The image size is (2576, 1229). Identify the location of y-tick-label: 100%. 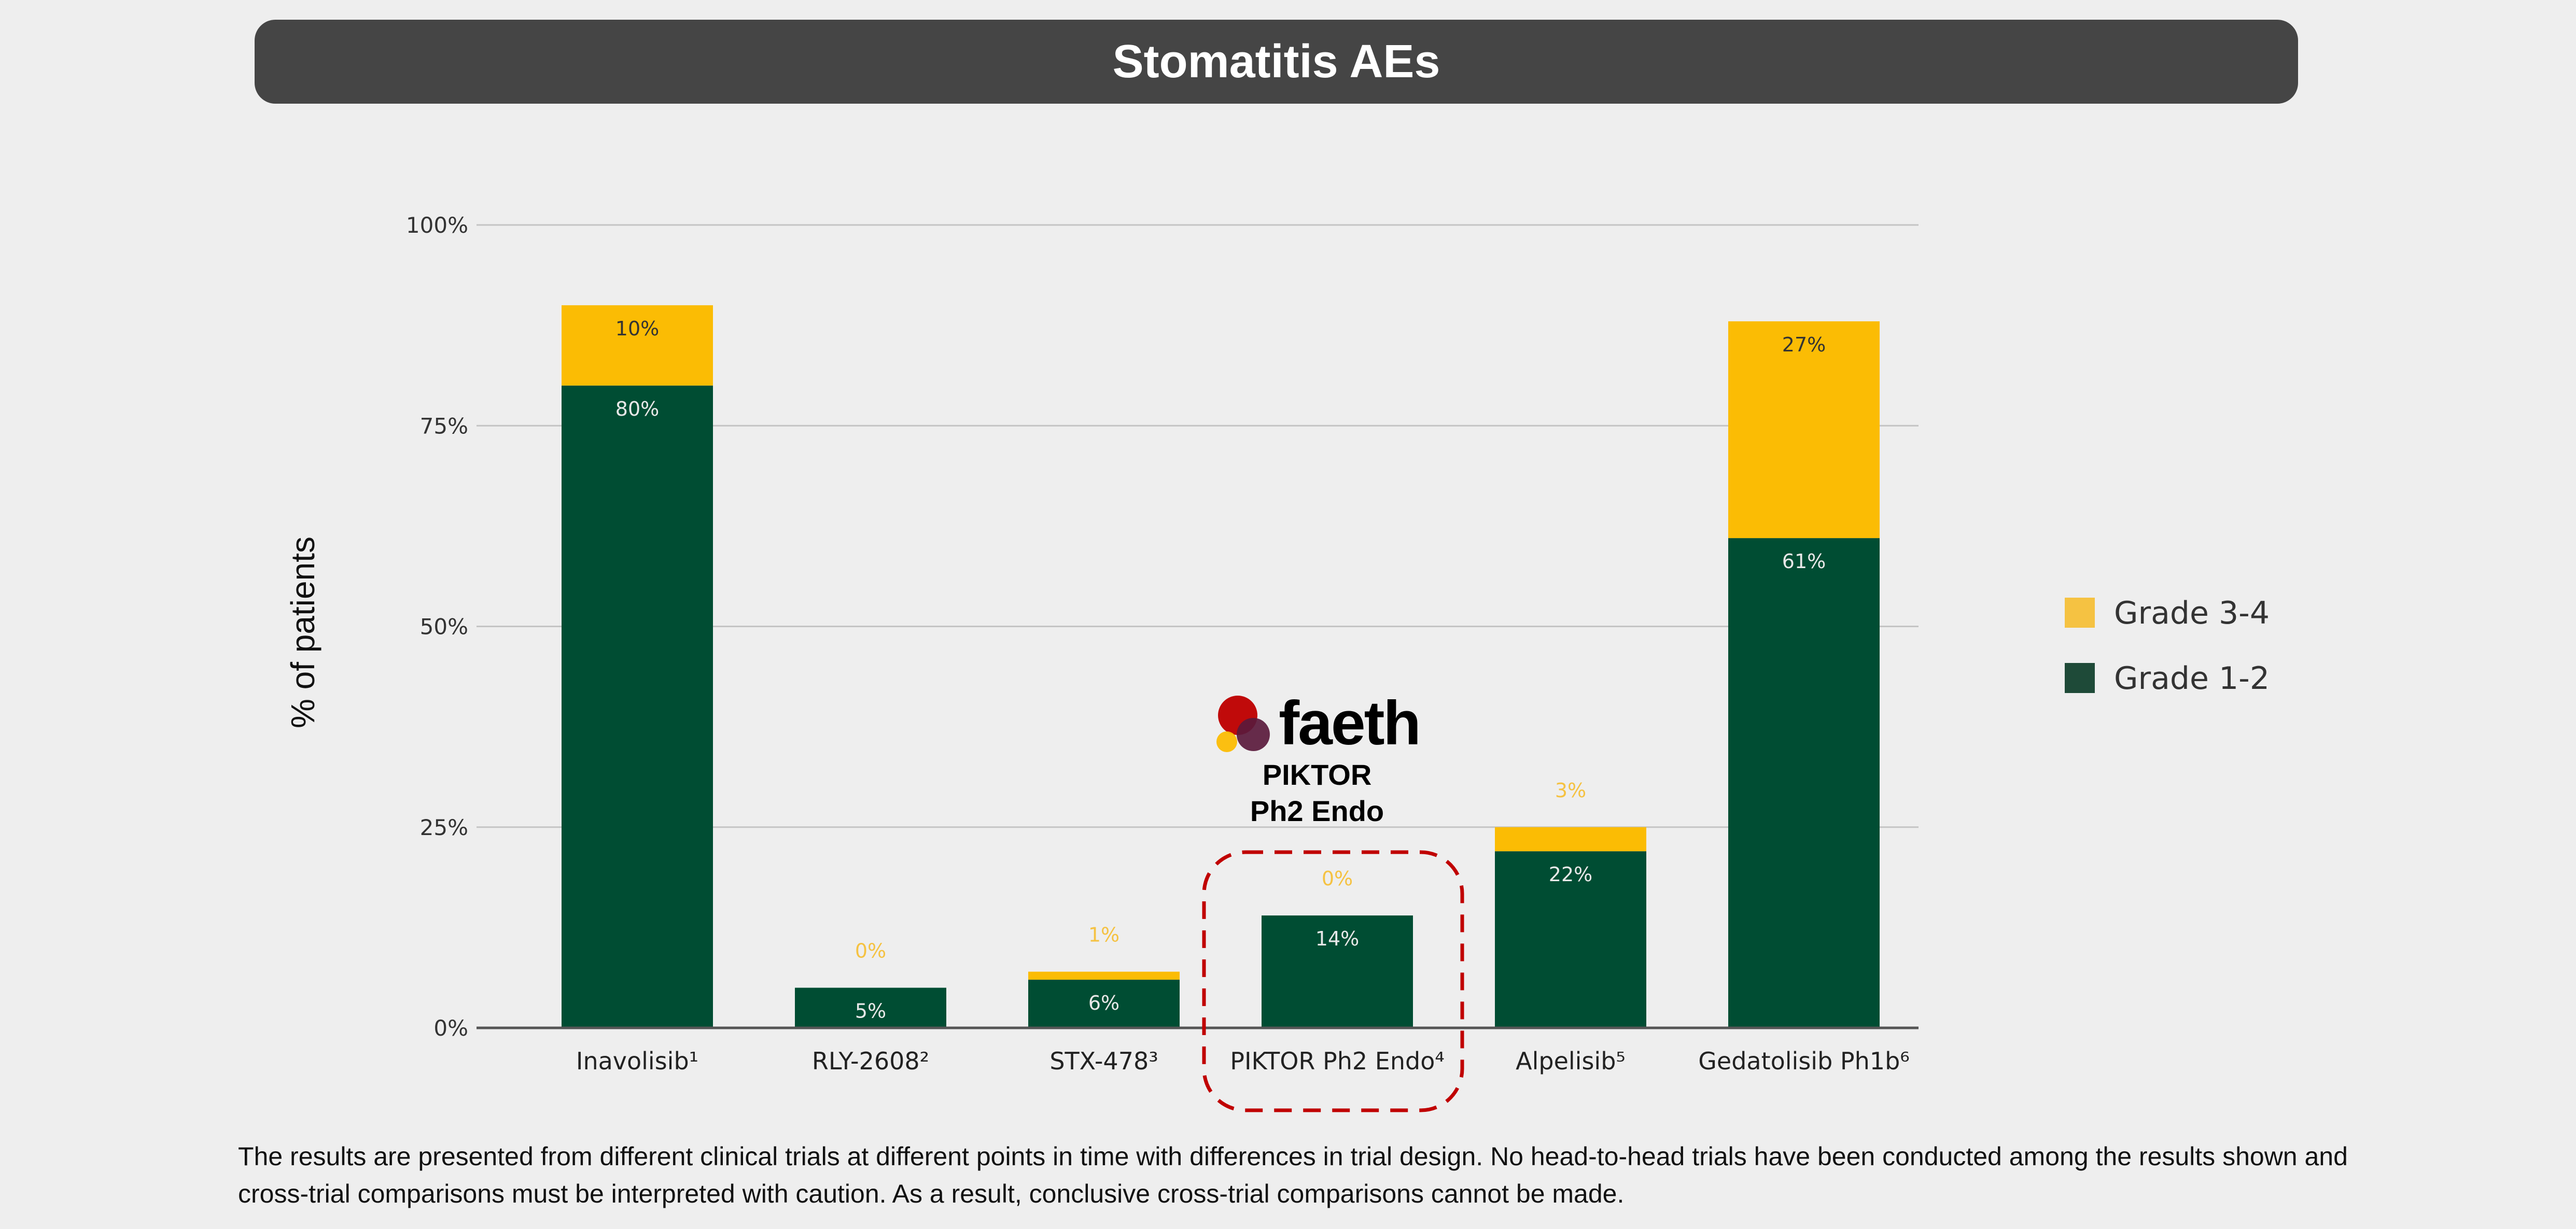
(437, 226).